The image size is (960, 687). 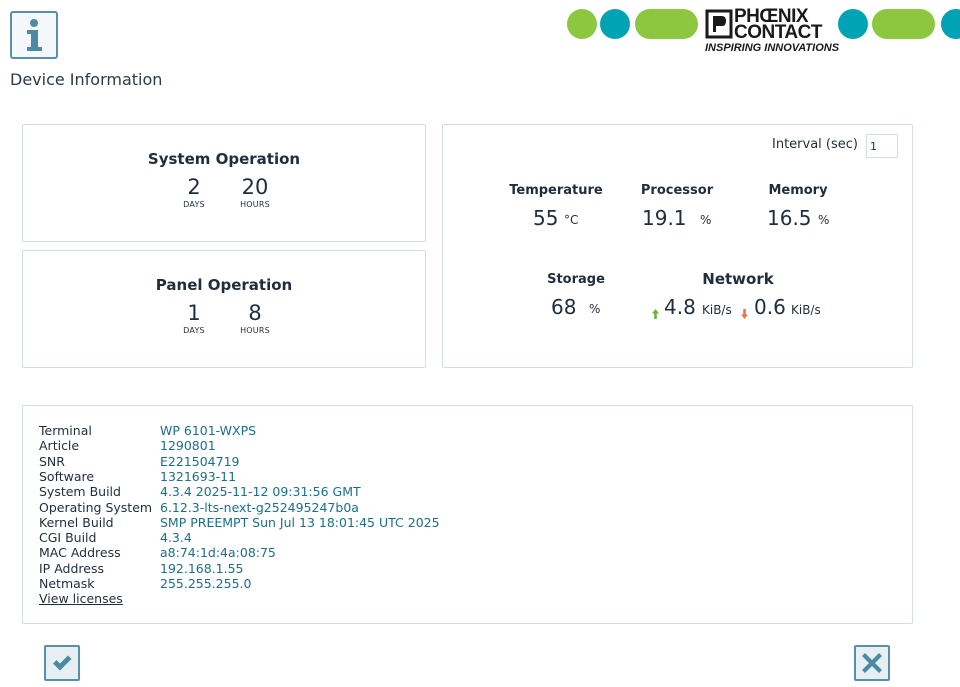 What do you see at coordinates (546, 218) in the screenshot?
I see `temperature-value: 55` at bounding box center [546, 218].